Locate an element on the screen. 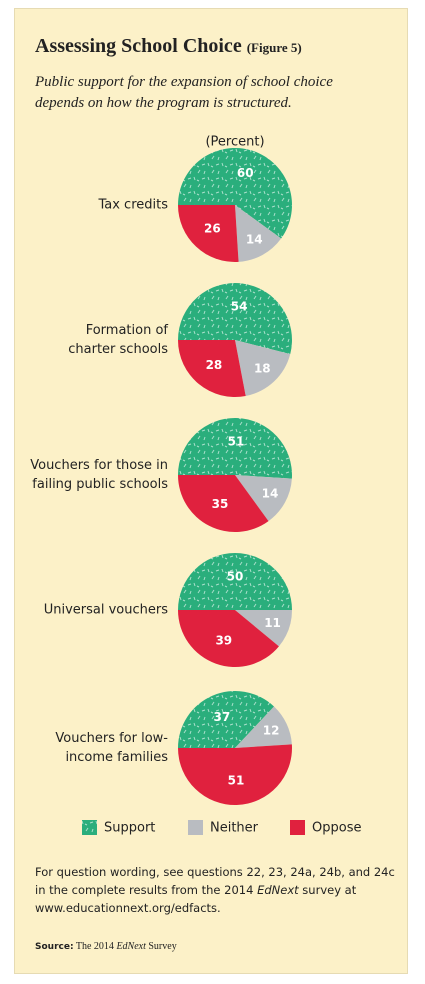 This screenshot has width=425, height=984. value-label: 39 is located at coordinates (223, 641).